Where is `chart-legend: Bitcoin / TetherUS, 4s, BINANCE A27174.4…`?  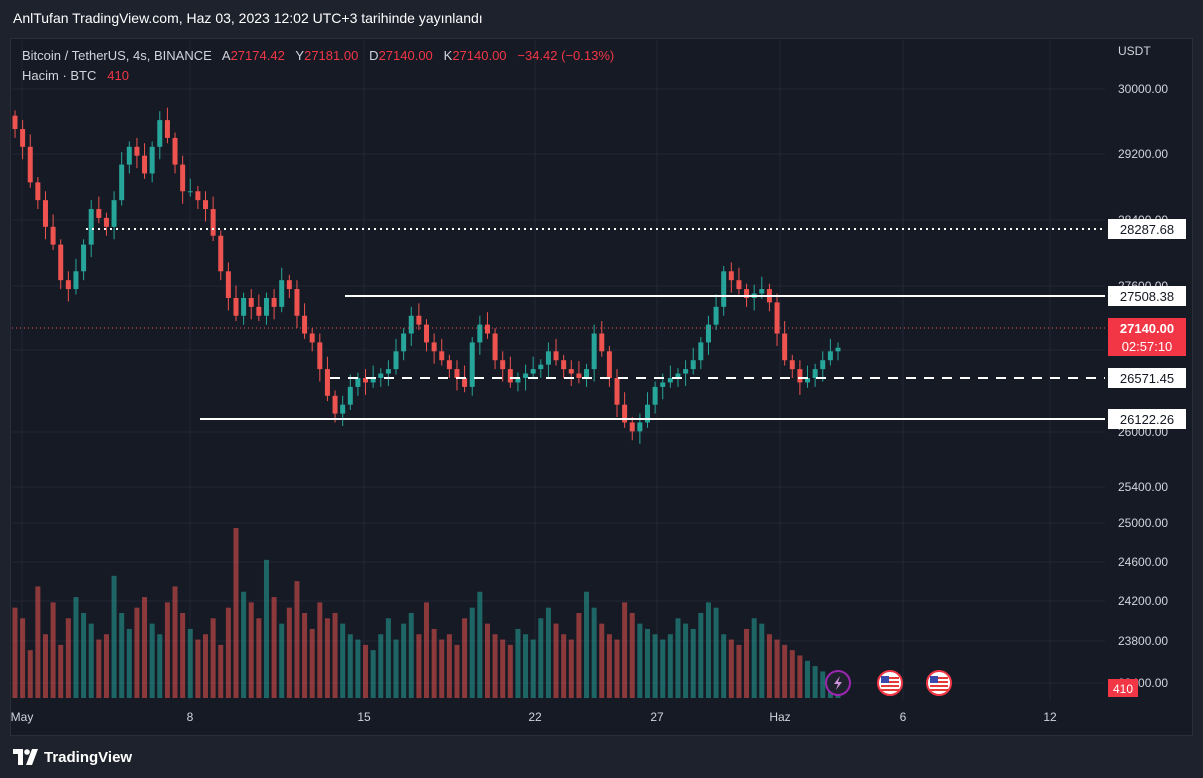 chart-legend: Bitcoin / TetherUS, 4s, BINANCE A27174.4… is located at coordinates (318, 66).